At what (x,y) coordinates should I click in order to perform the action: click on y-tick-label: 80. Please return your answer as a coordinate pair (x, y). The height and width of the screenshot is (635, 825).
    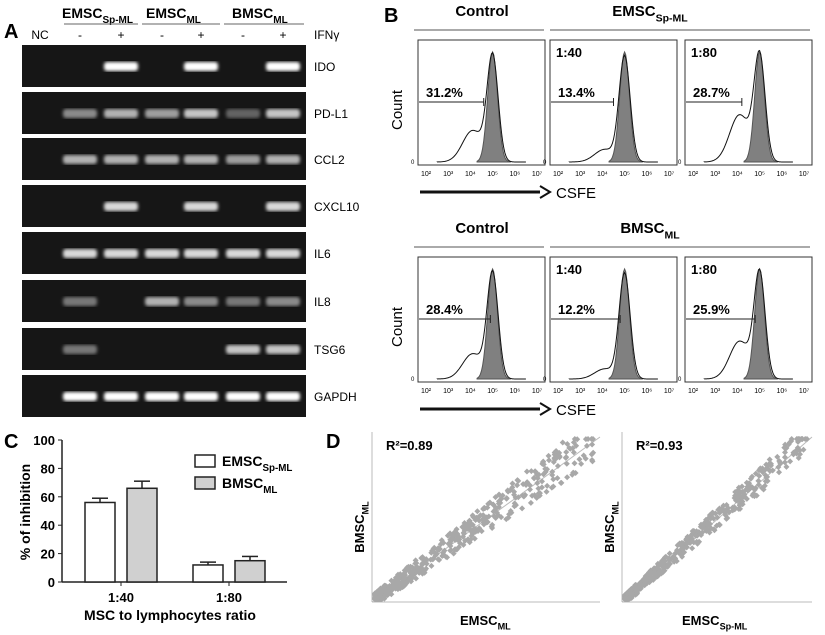
    Looking at the image, I should click on (48, 468).